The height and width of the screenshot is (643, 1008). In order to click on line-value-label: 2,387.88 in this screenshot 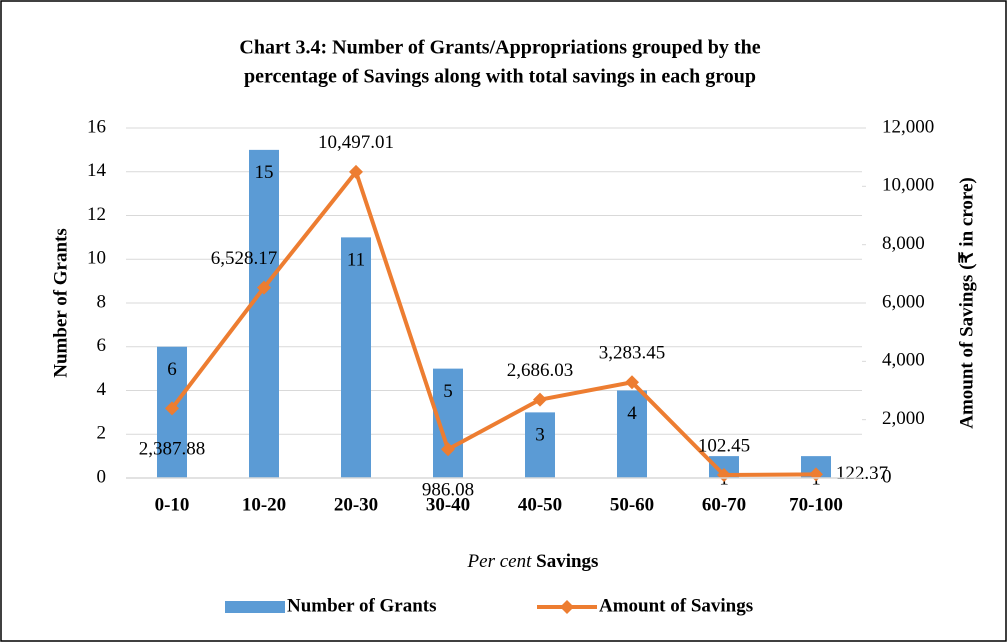, I will do `click(172, 449)`.